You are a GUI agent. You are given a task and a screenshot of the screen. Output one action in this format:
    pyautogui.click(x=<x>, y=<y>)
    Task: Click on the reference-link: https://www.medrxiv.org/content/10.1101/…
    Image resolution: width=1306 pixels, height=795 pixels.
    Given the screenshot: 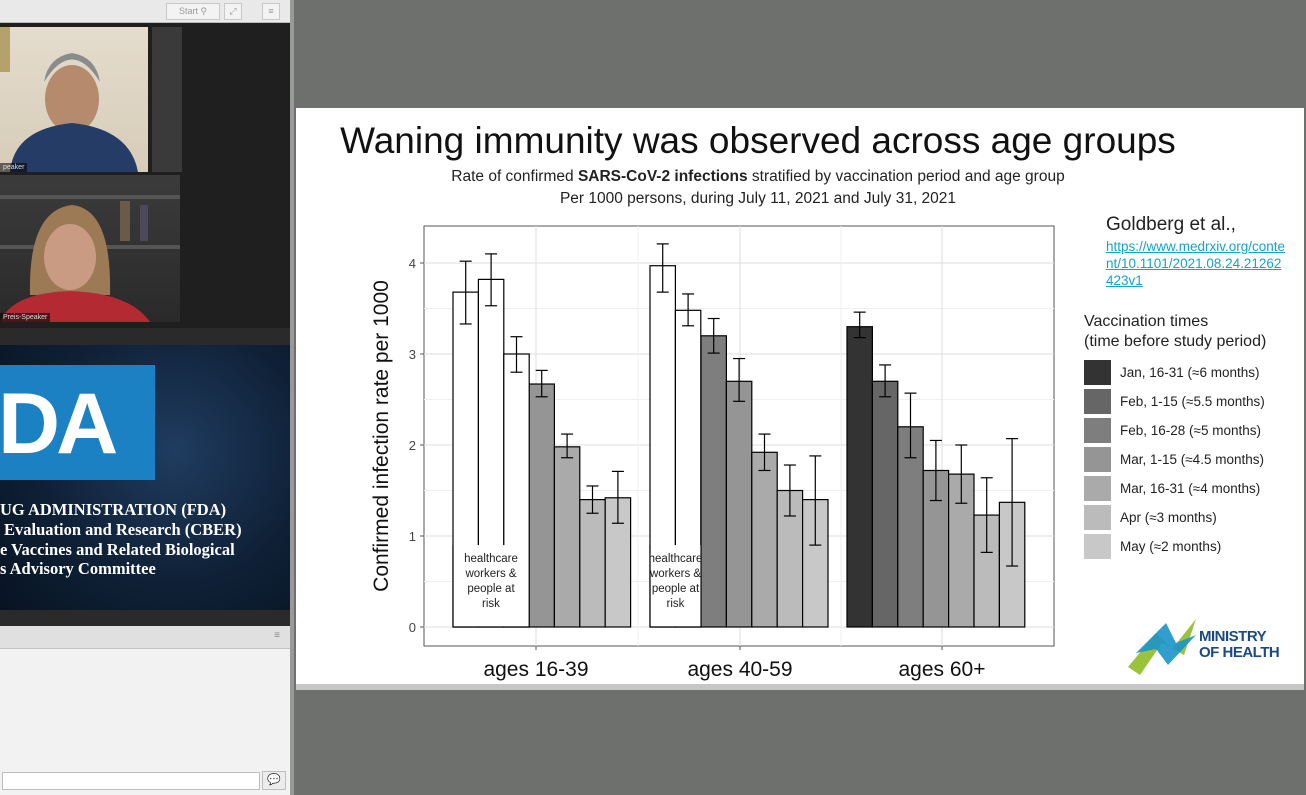 What is the action you would take?
    pyautogui.click(x=1196, y=263)
    